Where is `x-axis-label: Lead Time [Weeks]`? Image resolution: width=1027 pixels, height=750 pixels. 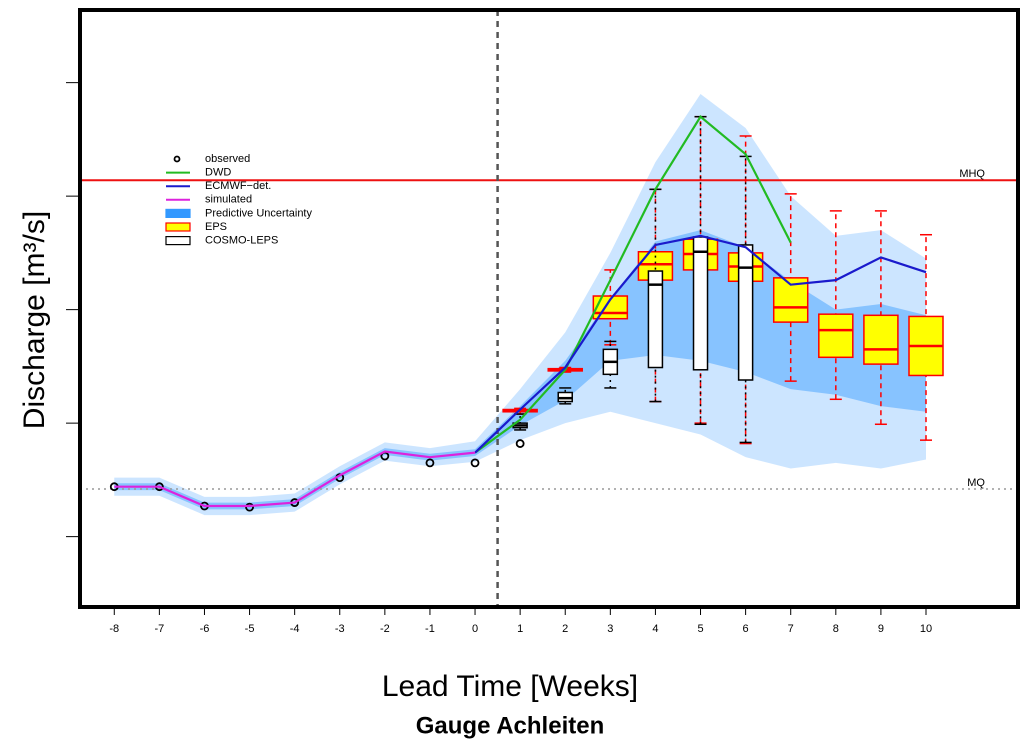
x-axis-label: Lead Time [Weeks] is located at coordinates (510, 686).